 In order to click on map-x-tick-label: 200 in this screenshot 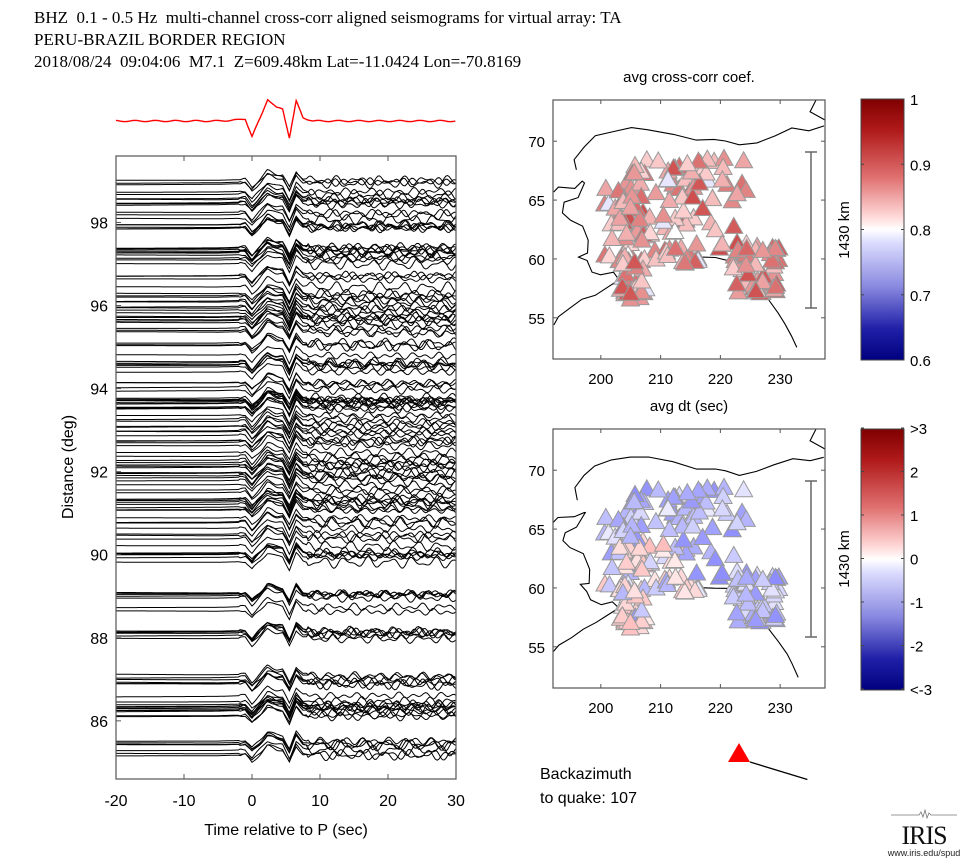, I will do `click(600, 379)`.